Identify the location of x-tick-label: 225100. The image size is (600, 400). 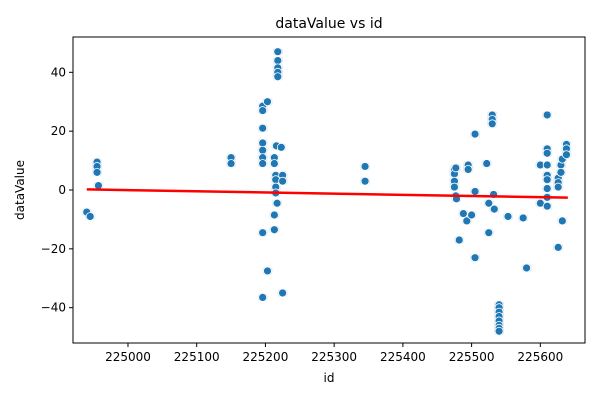
(197, 357).